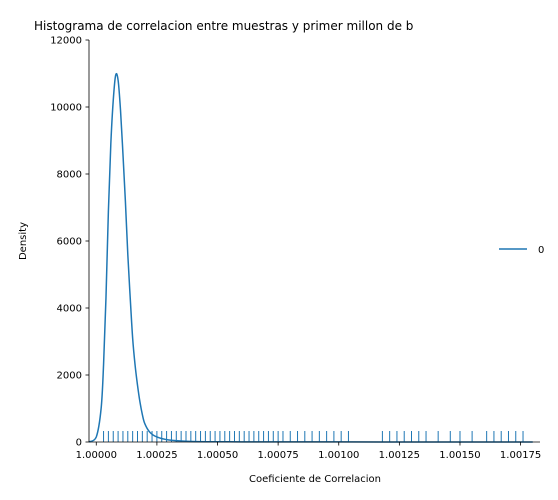 The width and height of the screenshot is (558, 500). I want to click on x-axis-title: Coeficiente de Correlacion, so click(315, 479).